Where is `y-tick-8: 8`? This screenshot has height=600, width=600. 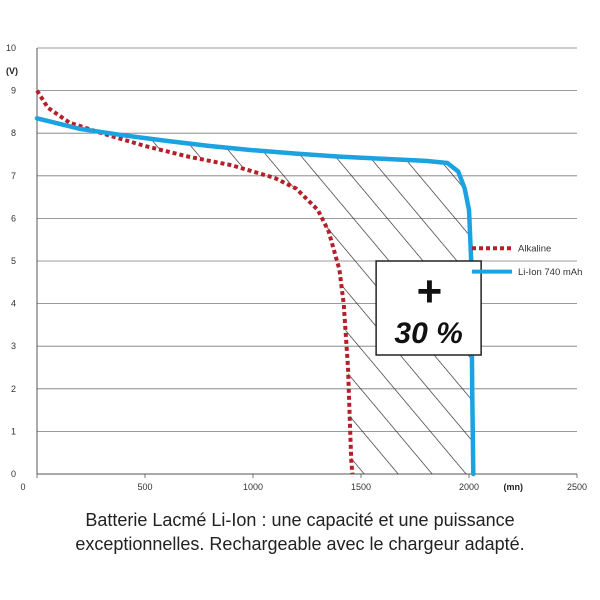 y-tick-8: 8 is located at coordinates (13, 133).